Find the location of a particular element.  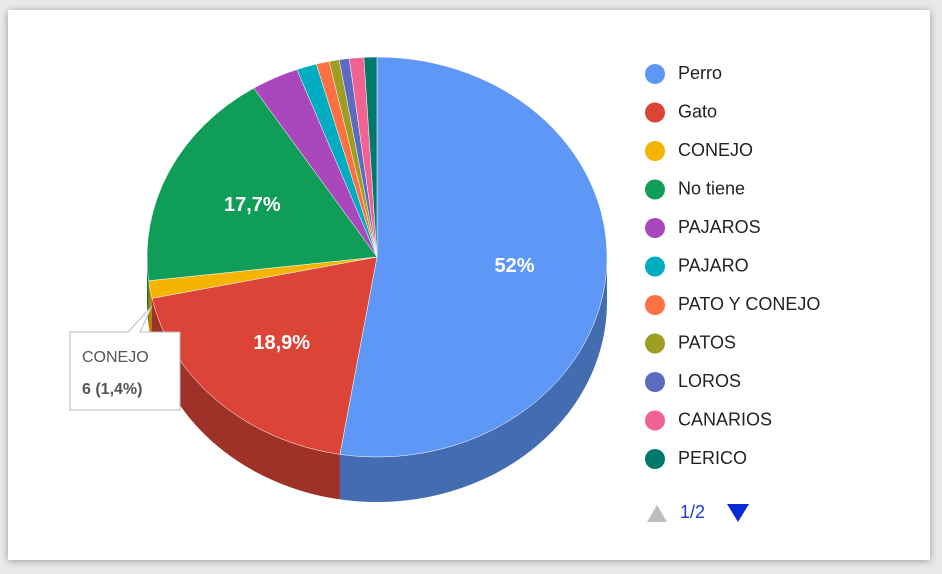

tooltip-box is located at coordinates (125, 358).